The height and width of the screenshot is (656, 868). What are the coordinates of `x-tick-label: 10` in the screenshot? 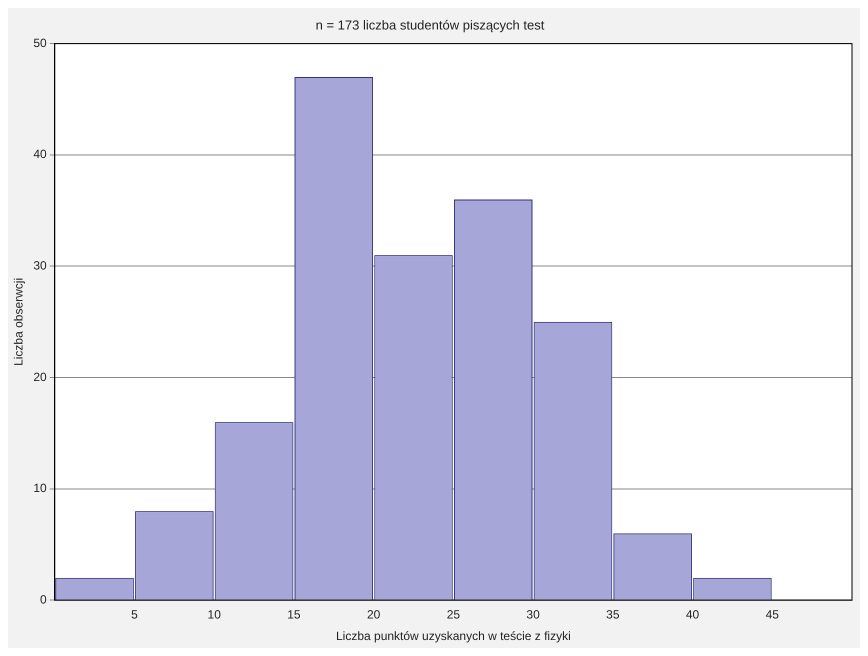 It's located at (215, 615).